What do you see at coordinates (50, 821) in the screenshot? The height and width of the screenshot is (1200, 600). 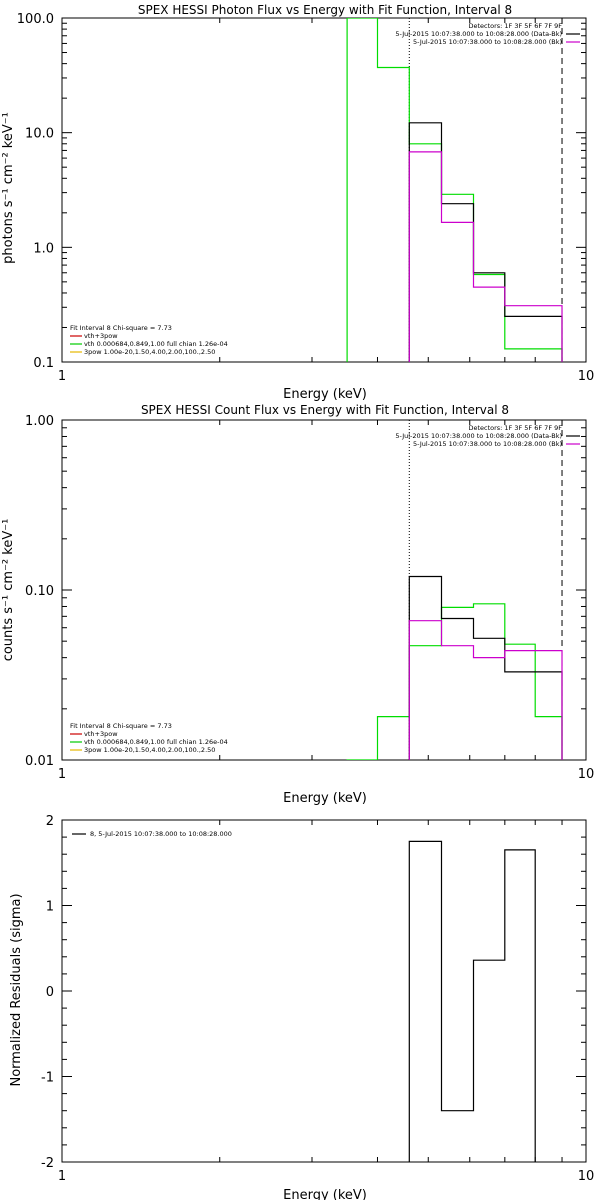 I see `y-tick-label: 2` at bounding box center [50, 821].